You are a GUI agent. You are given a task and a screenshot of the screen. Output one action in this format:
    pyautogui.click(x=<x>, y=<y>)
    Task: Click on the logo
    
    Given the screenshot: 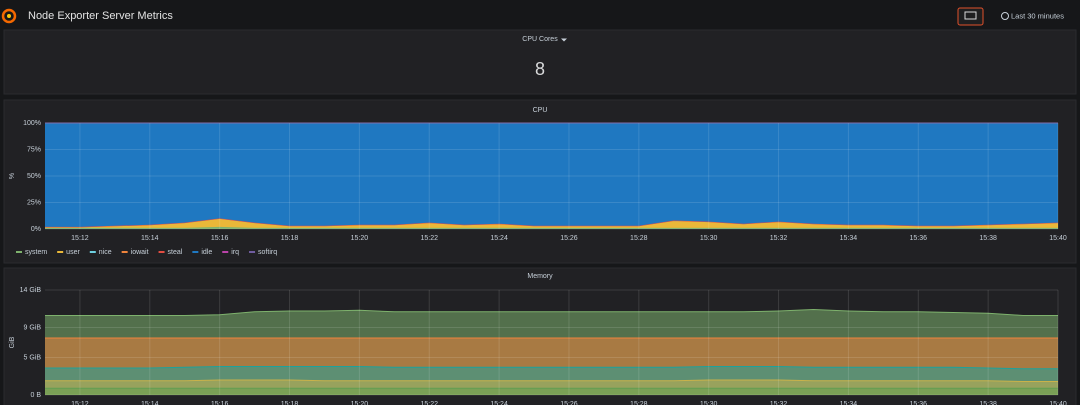 What is the action you would take?
    pyautogui.click(x=9, y=16)
    